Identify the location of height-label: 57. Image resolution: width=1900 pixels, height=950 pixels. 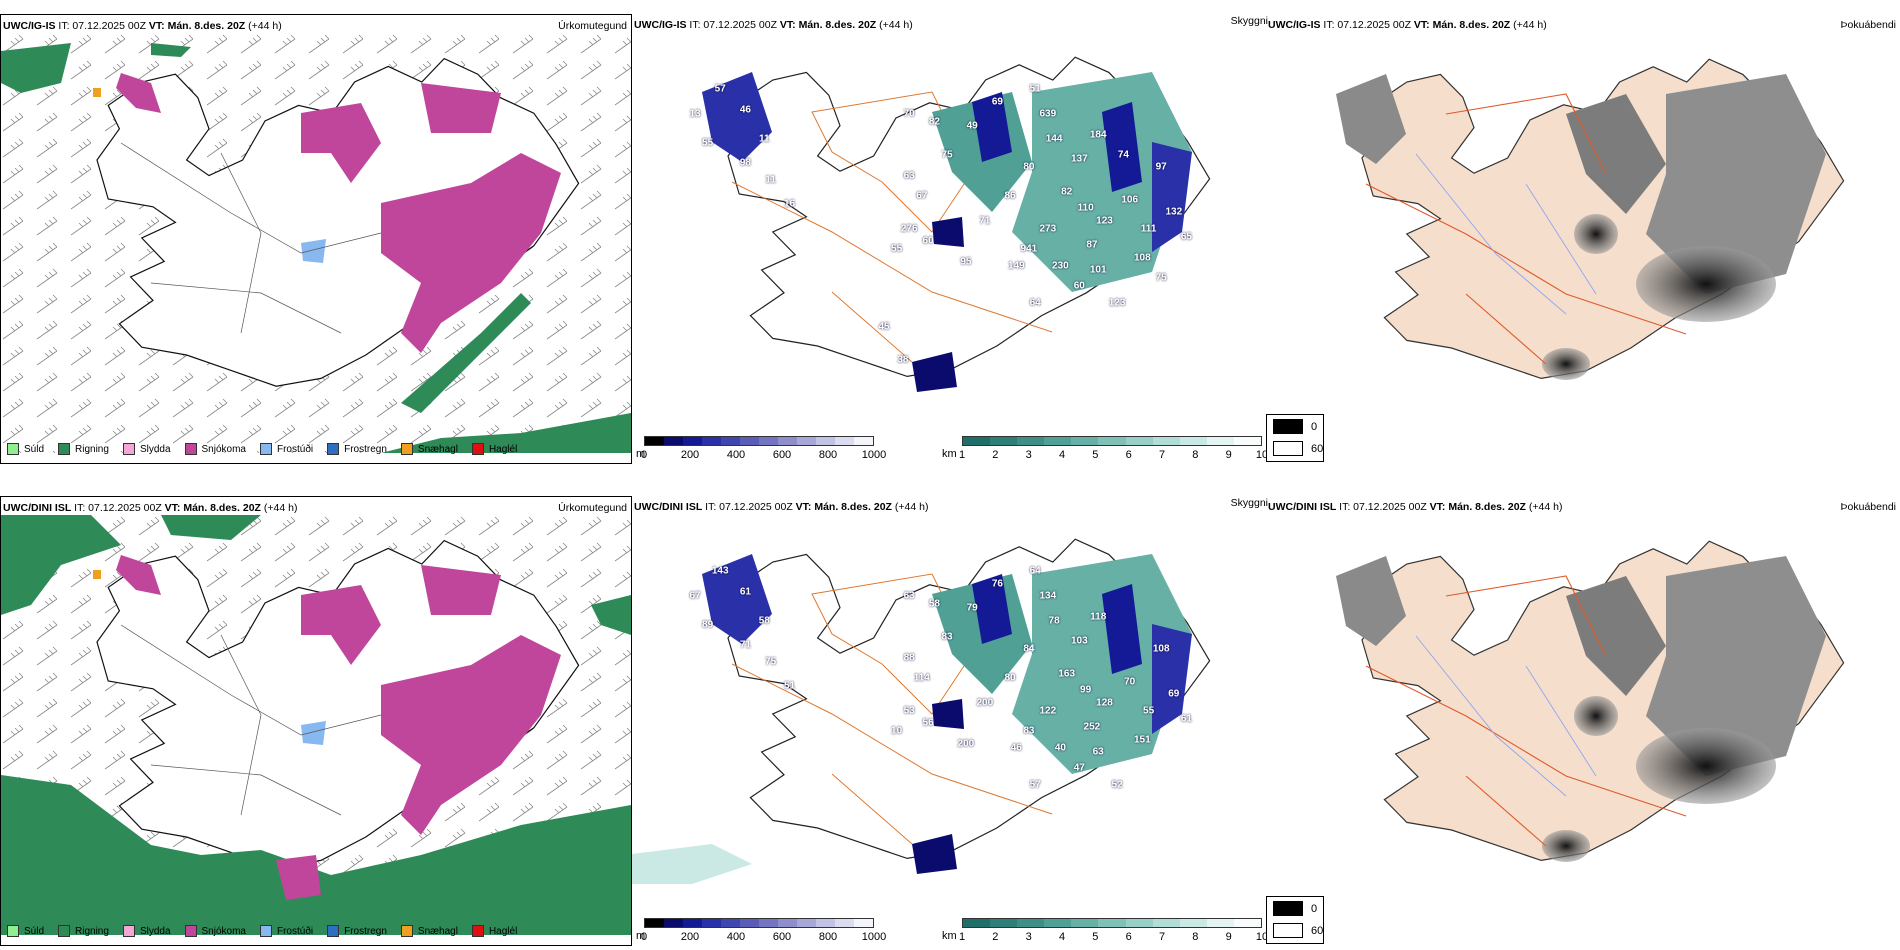
(1035, 785).